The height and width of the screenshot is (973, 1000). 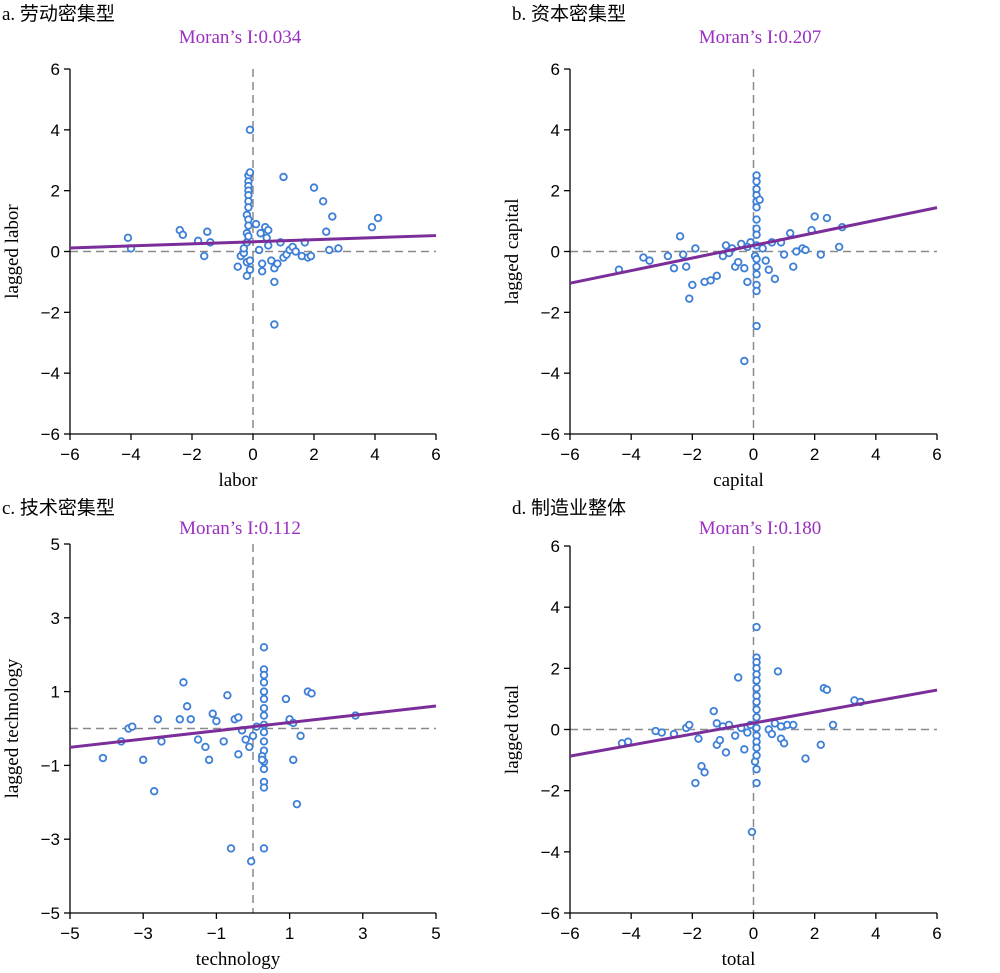 What do you see at coordinates (760, 528) in the screenshot?
I see `moran-annotation: Moran’s I:0.180` at bounding box center [760, 528].